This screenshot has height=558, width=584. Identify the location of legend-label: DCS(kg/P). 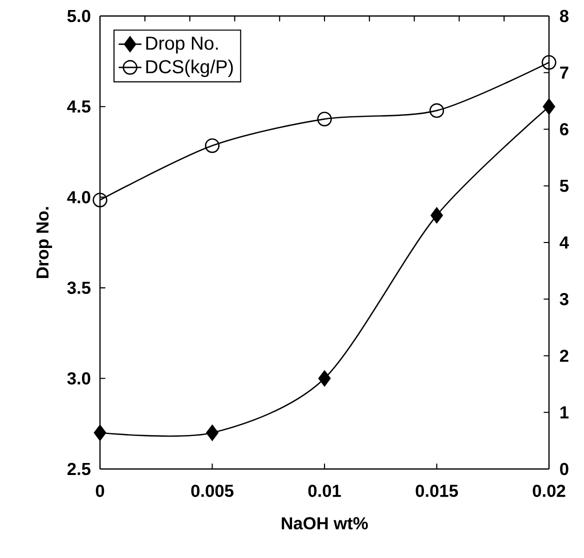
(189, 69).